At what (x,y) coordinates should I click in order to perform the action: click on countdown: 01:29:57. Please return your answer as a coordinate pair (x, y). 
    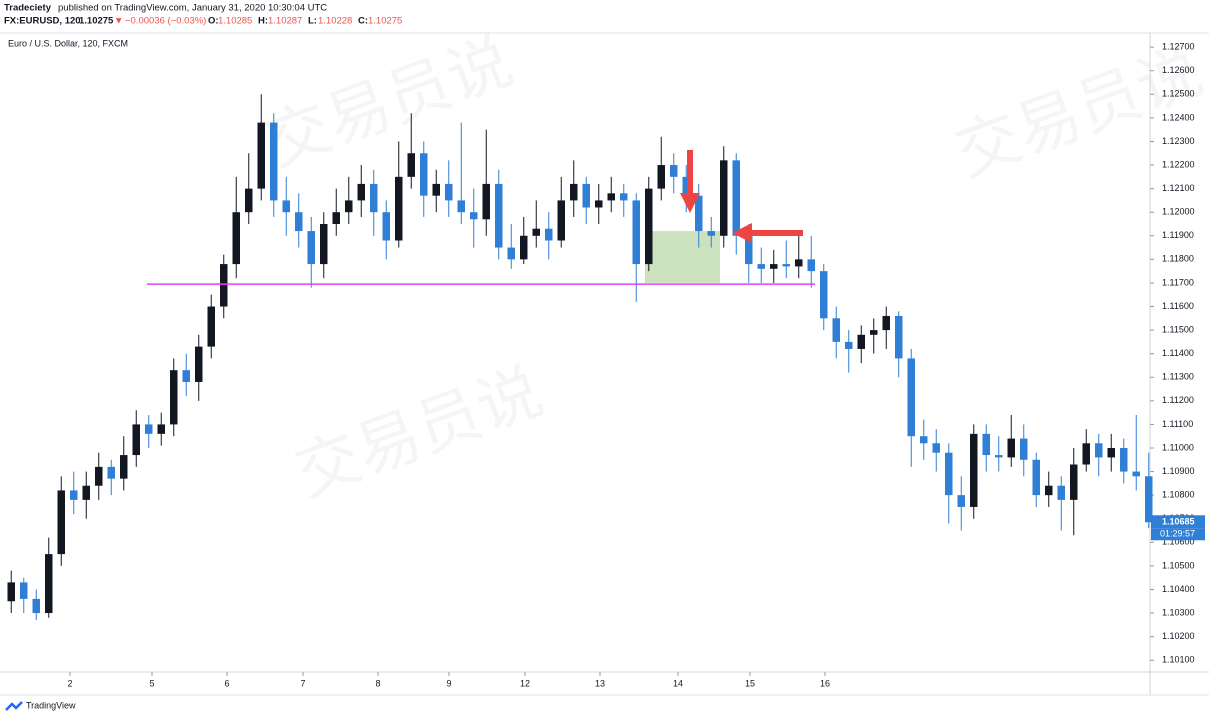
    Looking at the image, I should click on (1177, 534).